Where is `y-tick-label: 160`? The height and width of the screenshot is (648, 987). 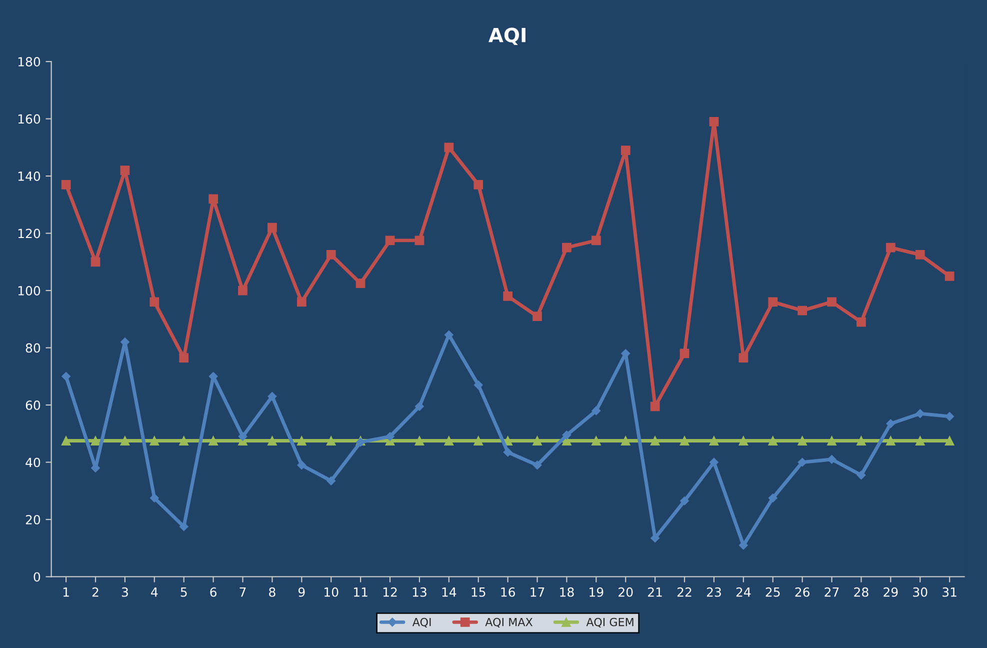 y-tick-label: 160 is located at coordinates (29, 119).